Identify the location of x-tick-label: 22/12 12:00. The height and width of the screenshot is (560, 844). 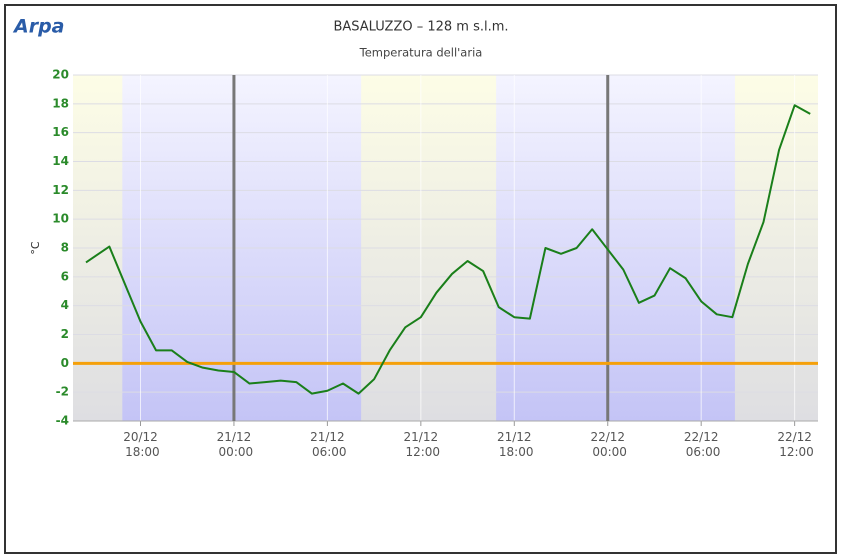
(794, 444).